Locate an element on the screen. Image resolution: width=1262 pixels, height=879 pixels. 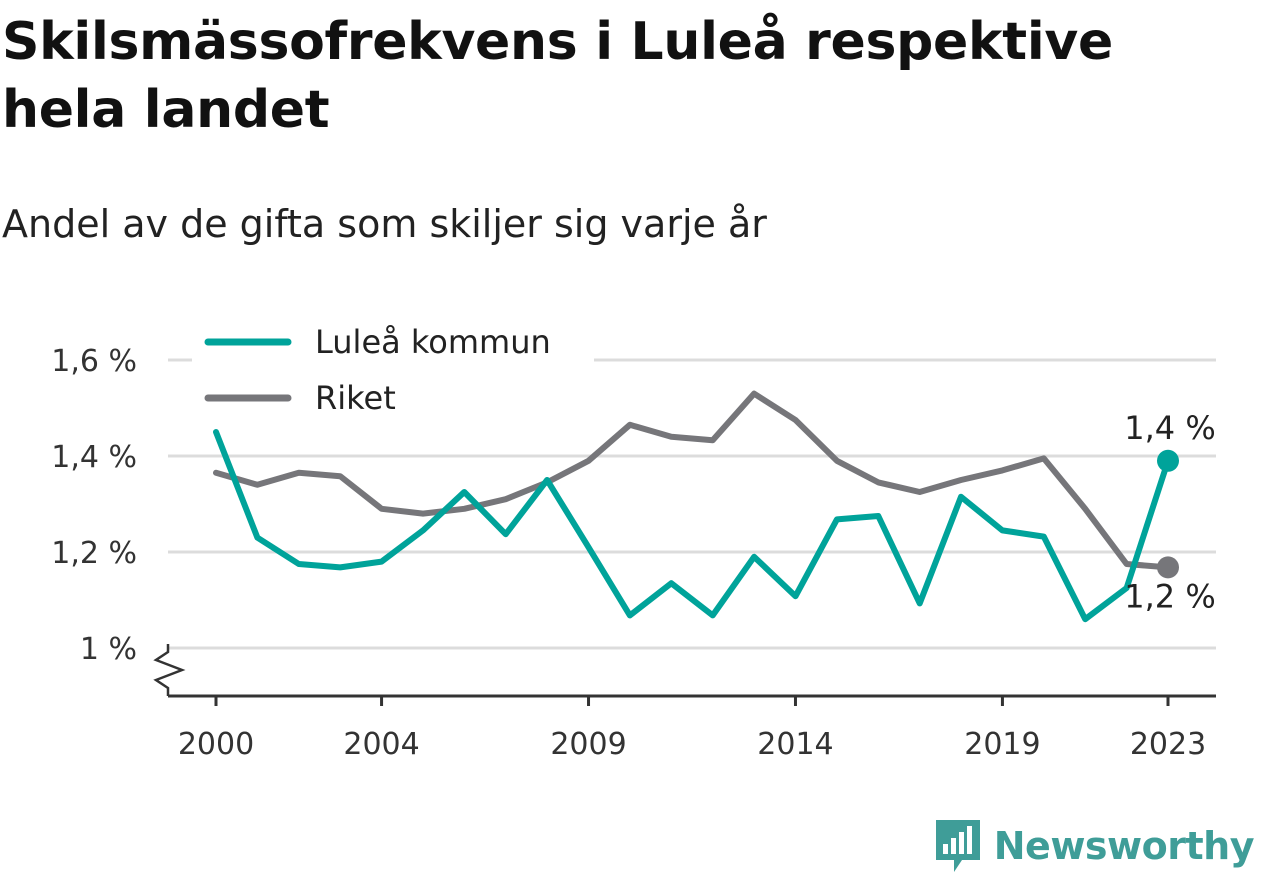
newsworthy-logo-icon is located at coordinates (957, 846).